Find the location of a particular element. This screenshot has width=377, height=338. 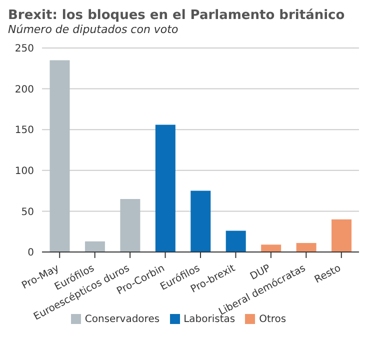

y-tick-label: 100 is located at coordinates (24, 171).